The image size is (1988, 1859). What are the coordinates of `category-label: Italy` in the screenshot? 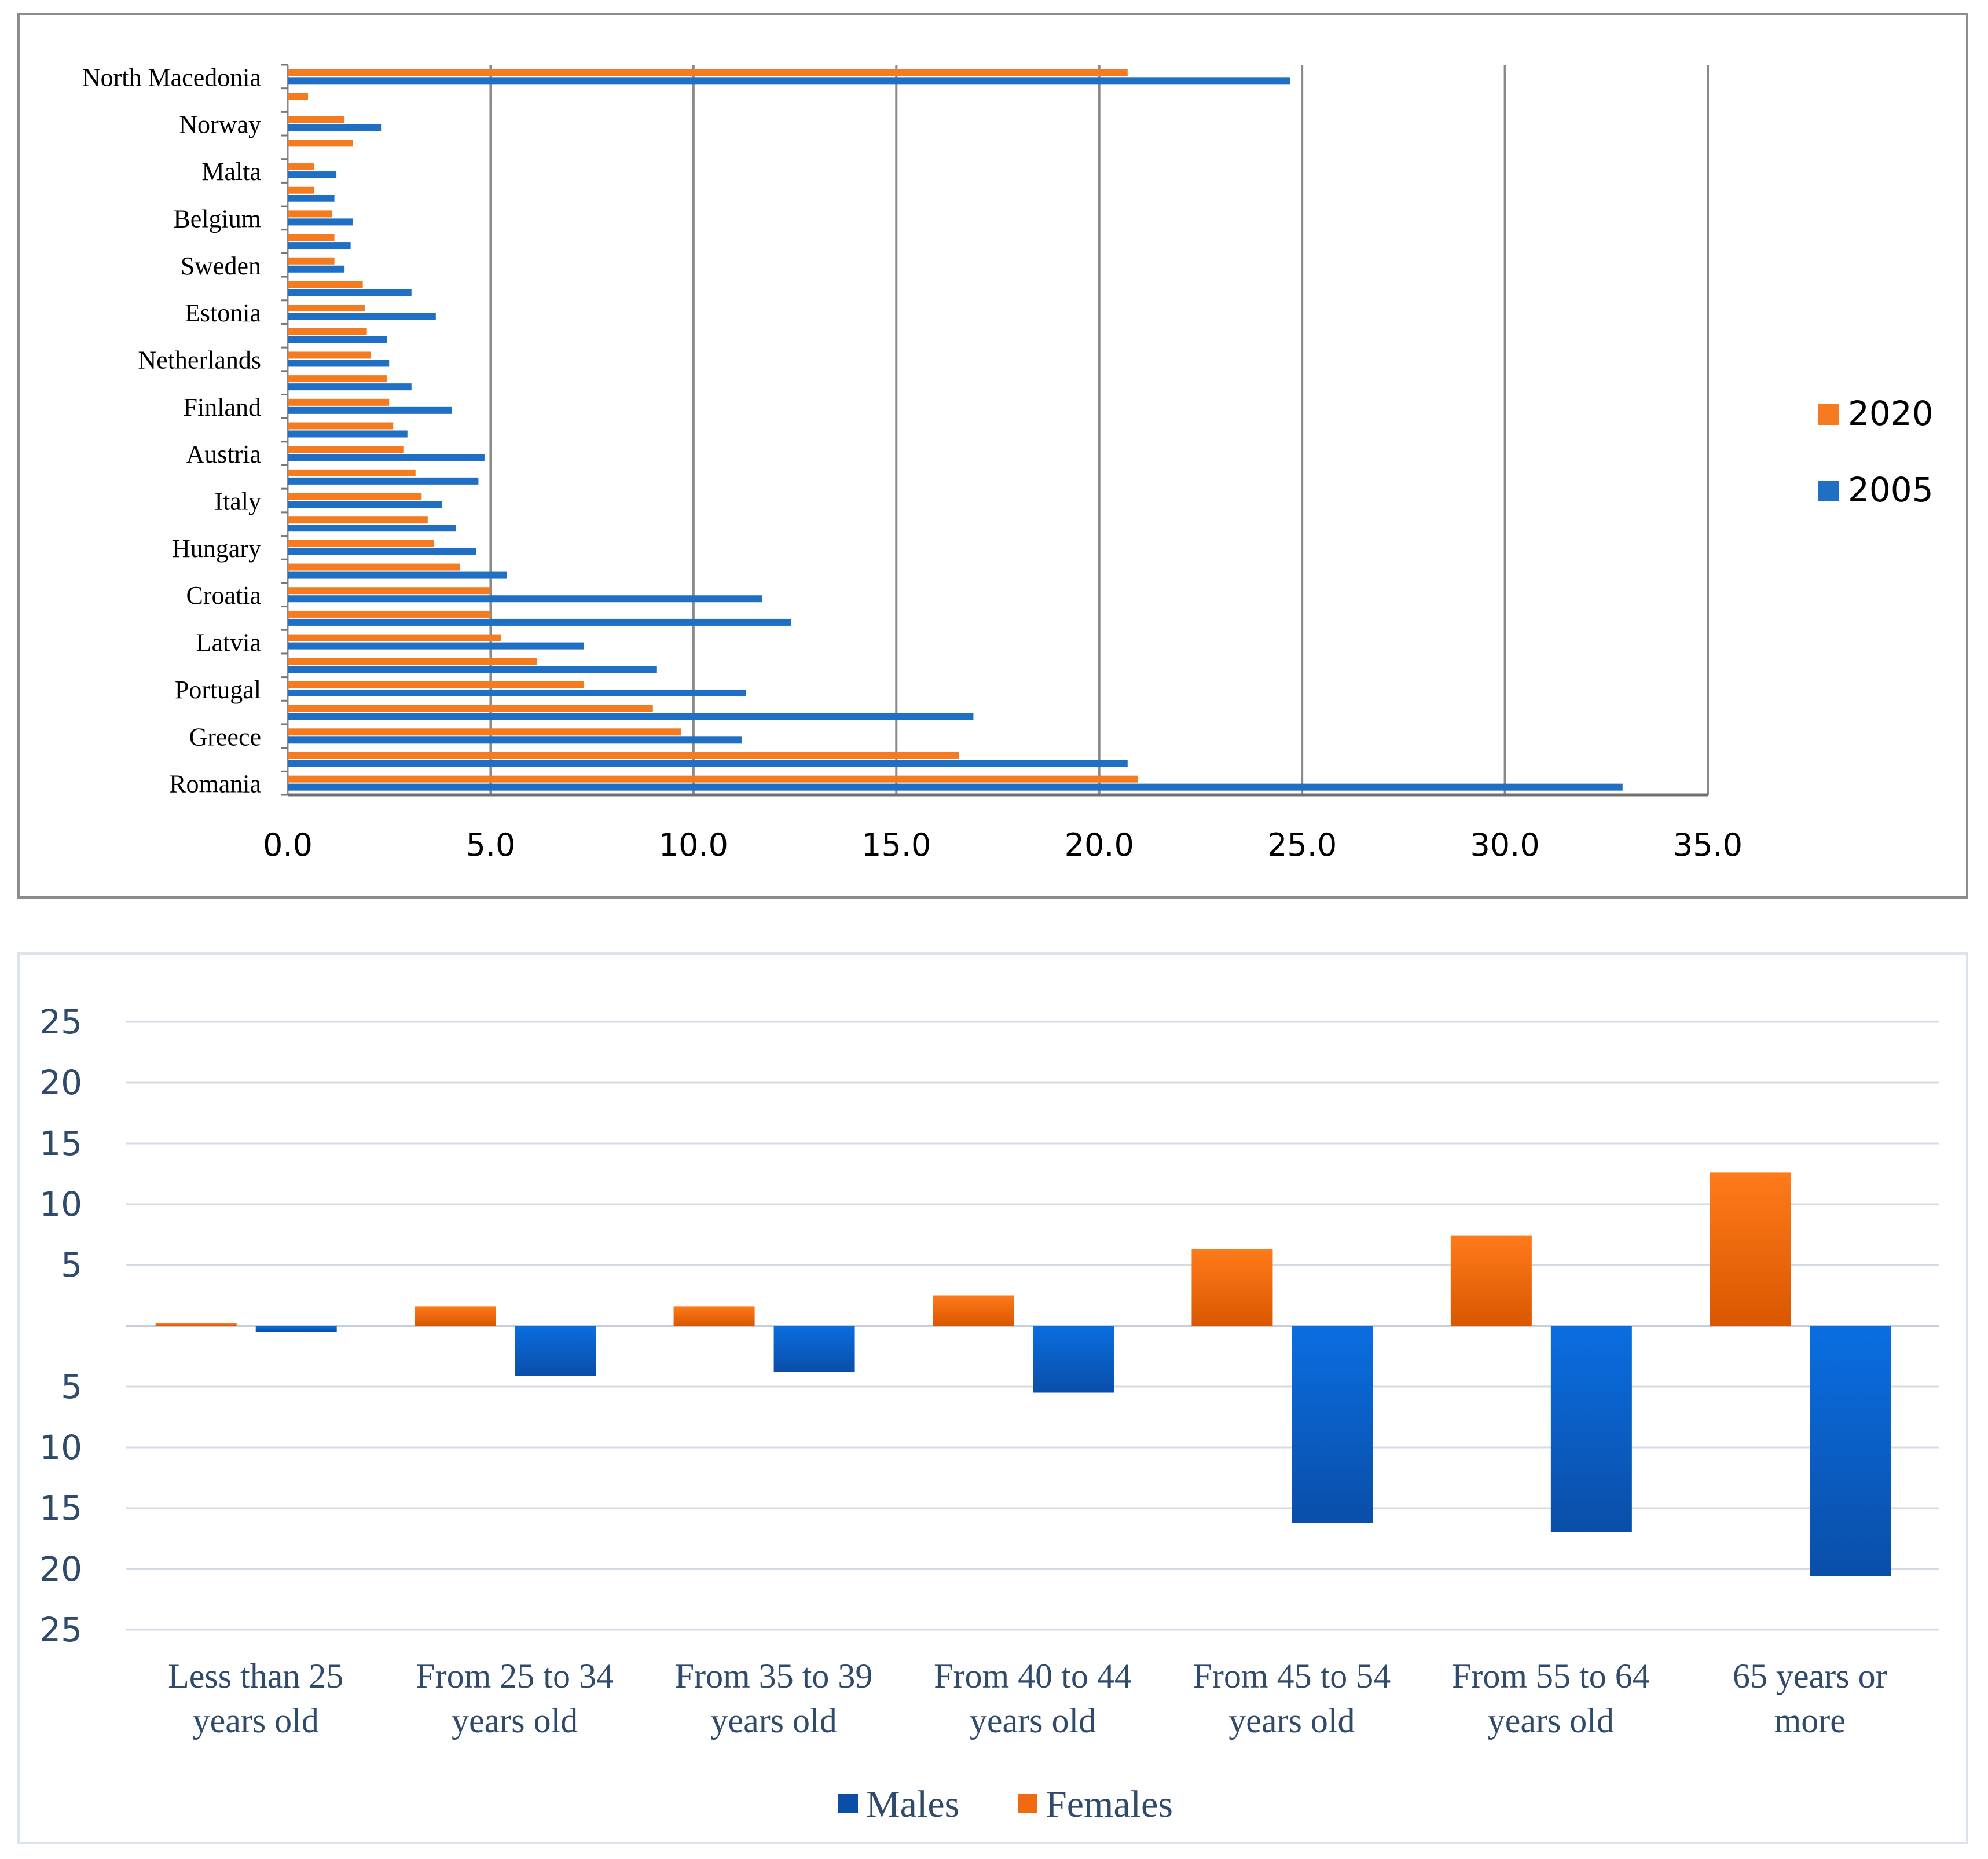 It's located at (238, 502).